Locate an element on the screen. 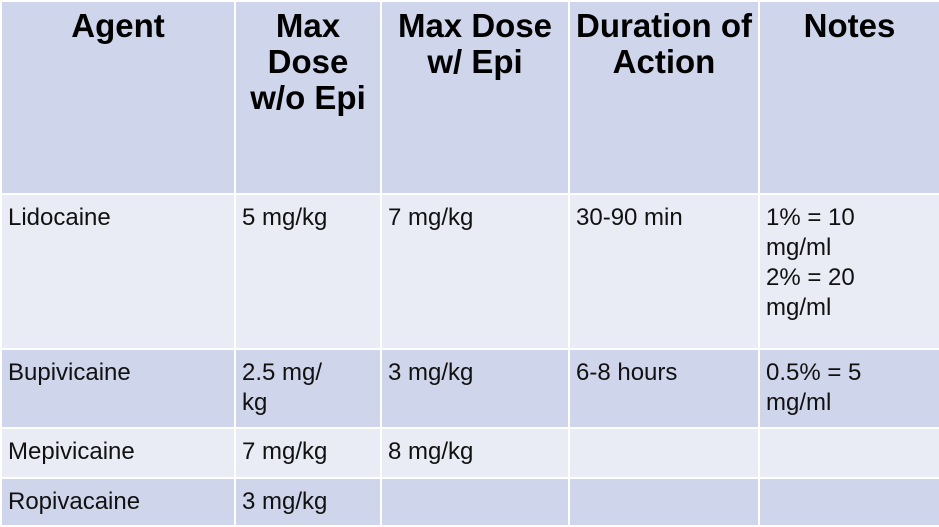 The height and width of the screenshot is (527, 939). header-duration-of-action: Duration of Action is located at coordinates (664, 97).